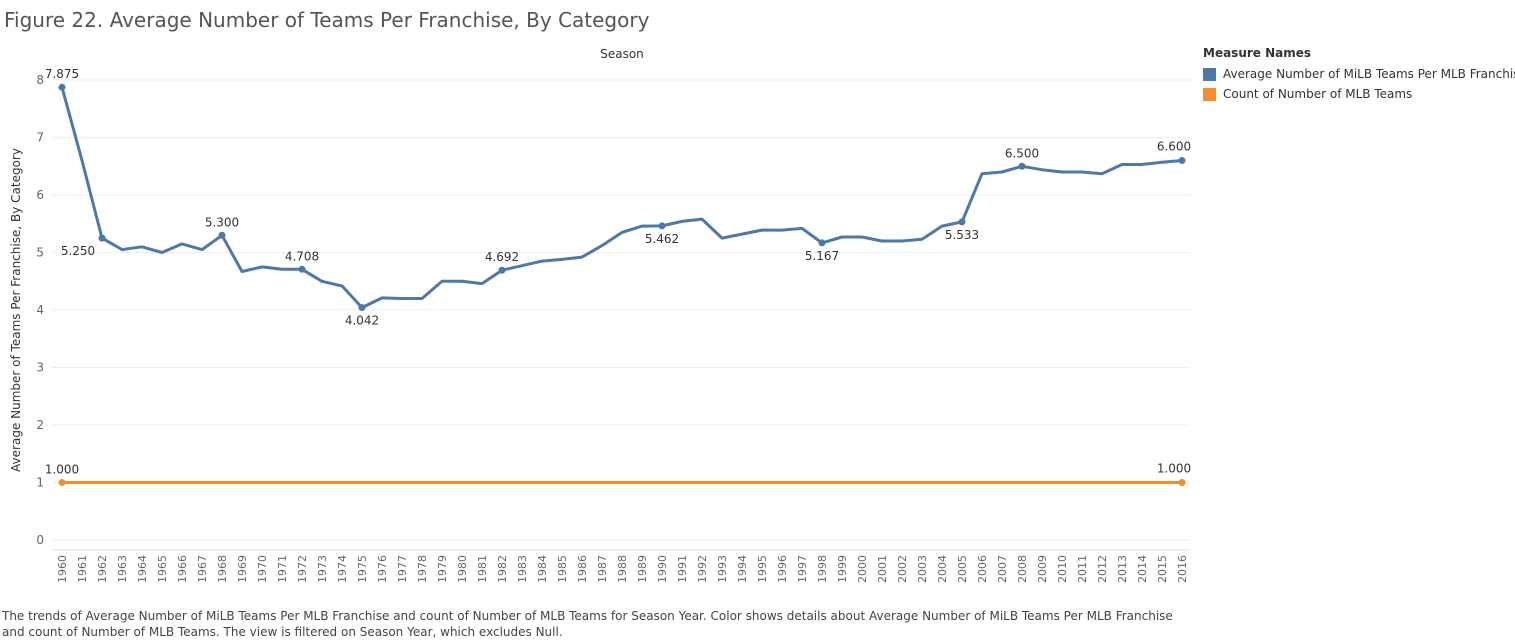  Describe the element at coordinates (222, 222) in the screenshot. I see `data-label: 5.300` at that location.